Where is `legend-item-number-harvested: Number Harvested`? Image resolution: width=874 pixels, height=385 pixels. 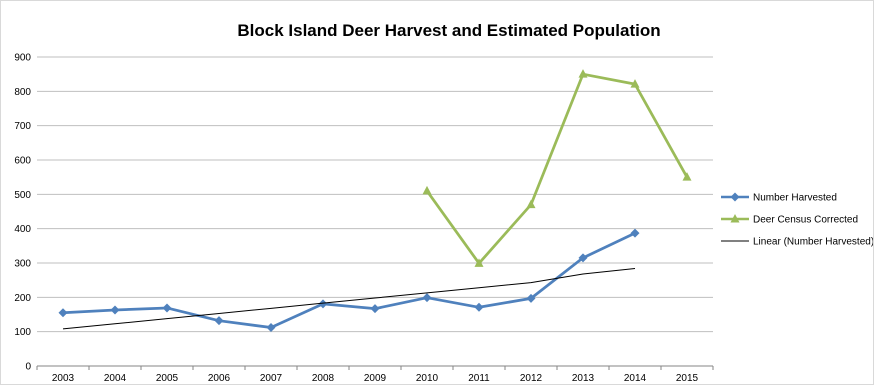 legend-item-number-harvested: Number Harvested is located at coordinates (779, 198).